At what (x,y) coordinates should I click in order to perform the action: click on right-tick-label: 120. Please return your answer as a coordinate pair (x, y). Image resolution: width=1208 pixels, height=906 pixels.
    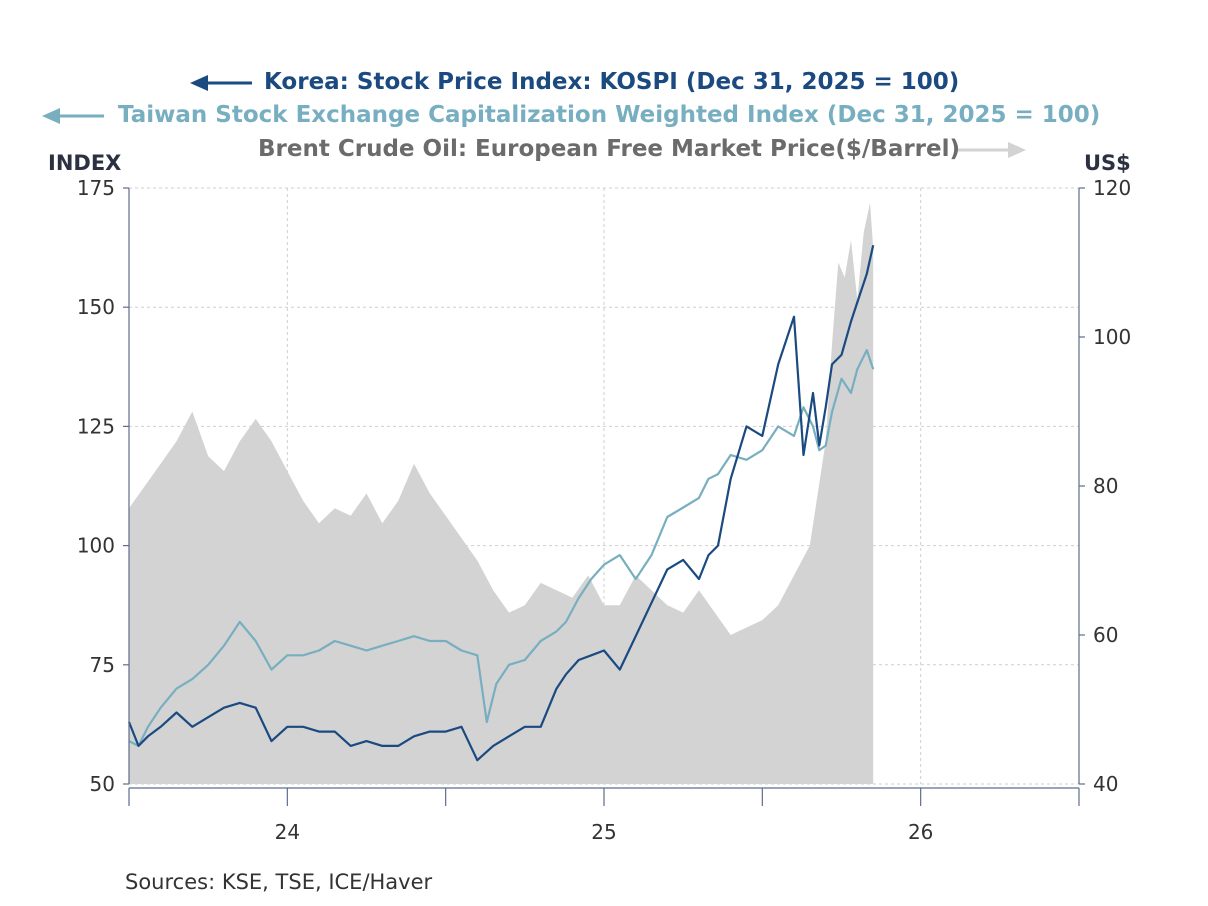
    Looking at the image, I should click on (1112, 188).